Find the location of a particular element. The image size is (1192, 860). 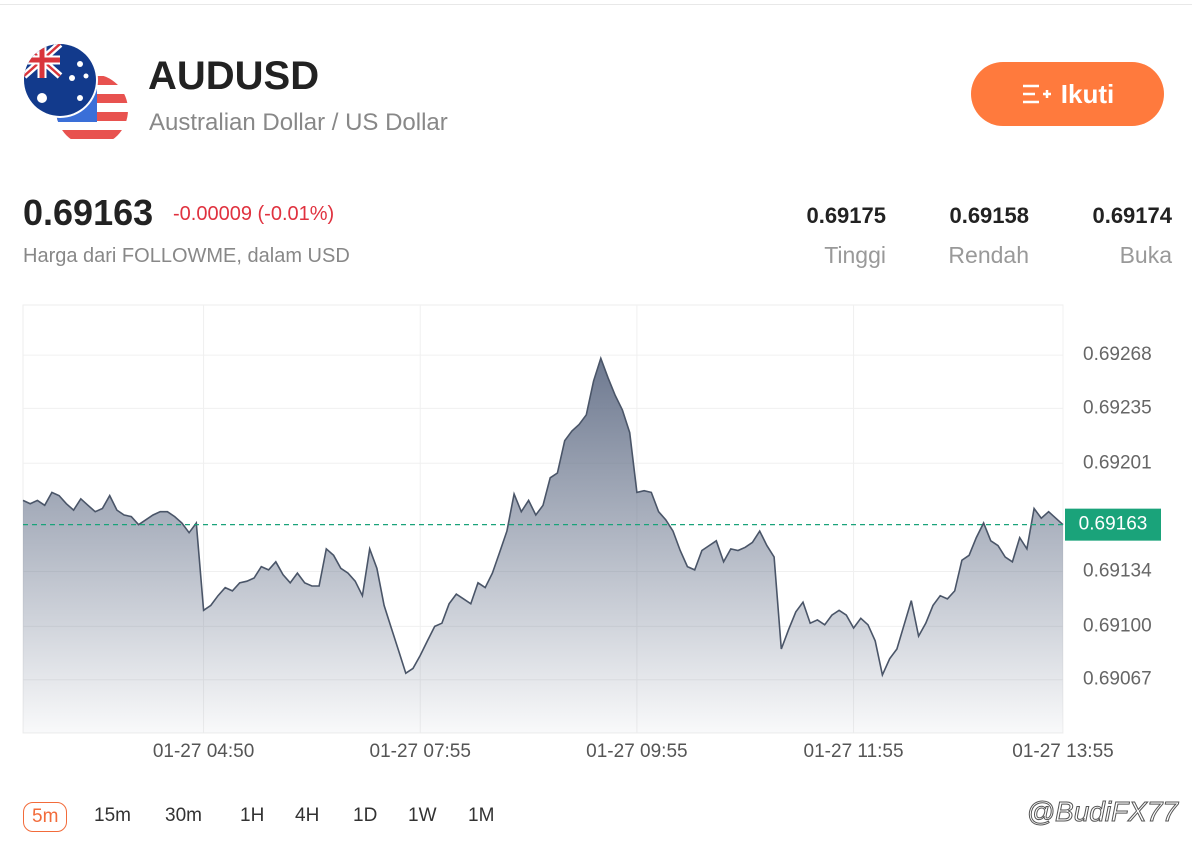

y-tick-label: 0.69235 is located at coordinates (1117, 407).